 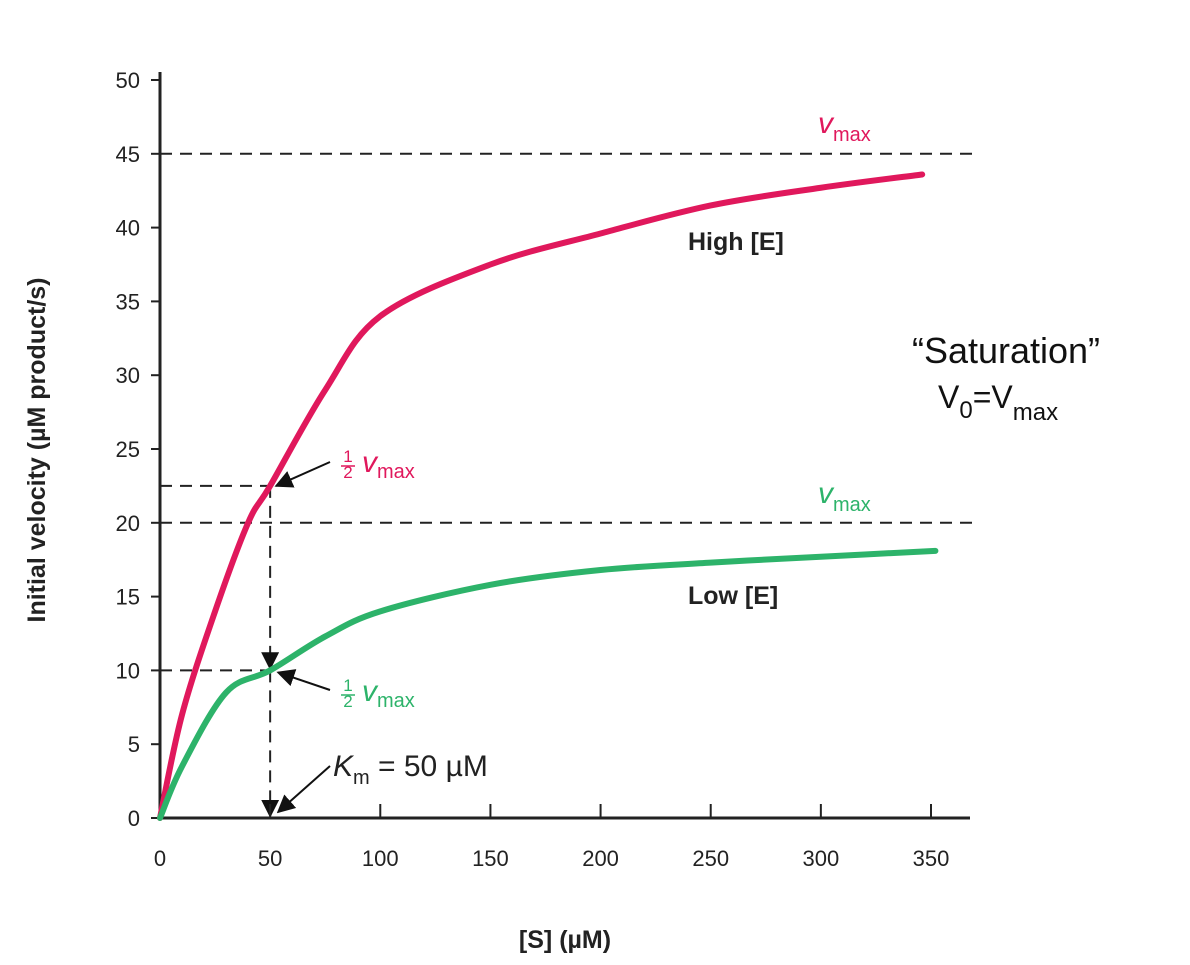 I want to click on y-tick-label: 10, so click(x=128, y=670).